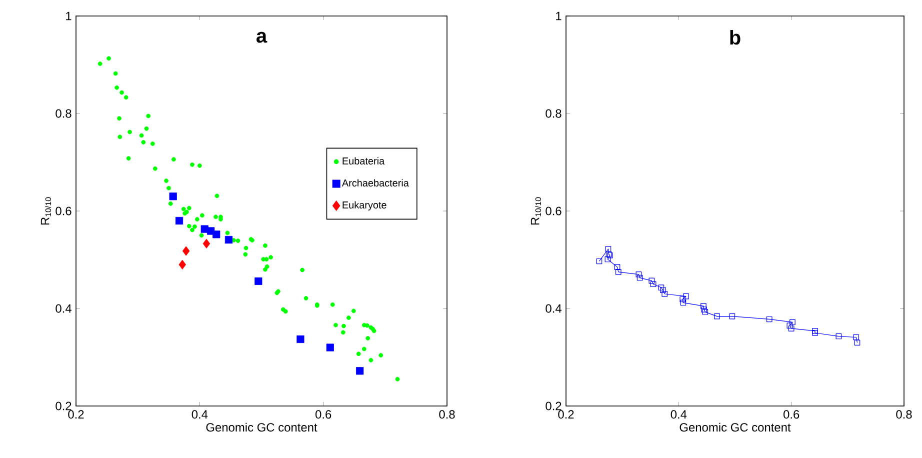 The height and width of the screenshot is (458, 922). What do you see at coordinates (363, 161) in the screenshot?
I see `legend-label: Eubateria` at bounding box center [363, 161].